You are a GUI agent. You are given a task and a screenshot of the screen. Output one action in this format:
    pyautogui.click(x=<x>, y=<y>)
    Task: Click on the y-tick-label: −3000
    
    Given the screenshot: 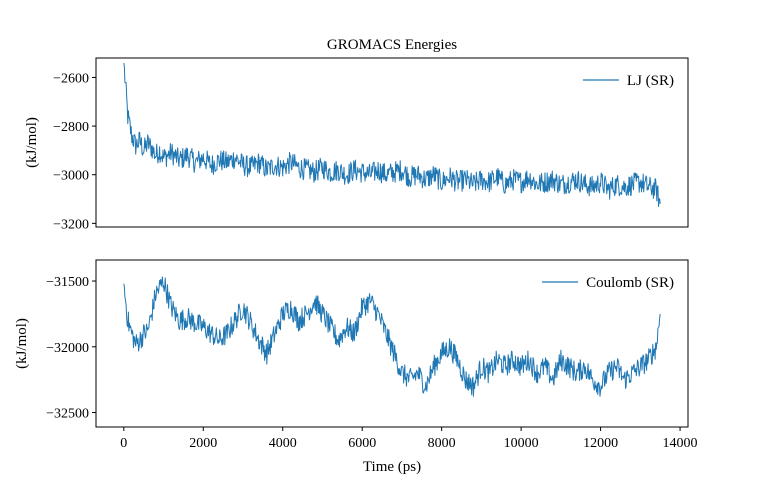 What is the action you would take?
    pyautogui.click(x=71, y=176)
    